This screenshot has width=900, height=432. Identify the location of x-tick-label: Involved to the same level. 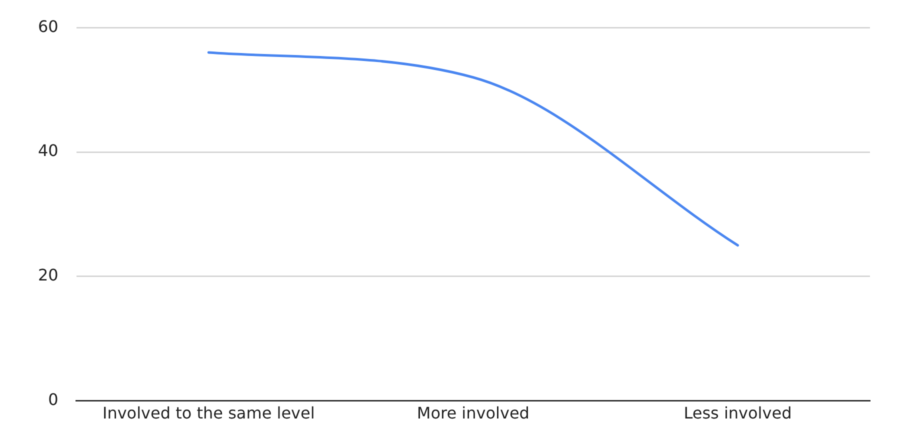
(208, 413).